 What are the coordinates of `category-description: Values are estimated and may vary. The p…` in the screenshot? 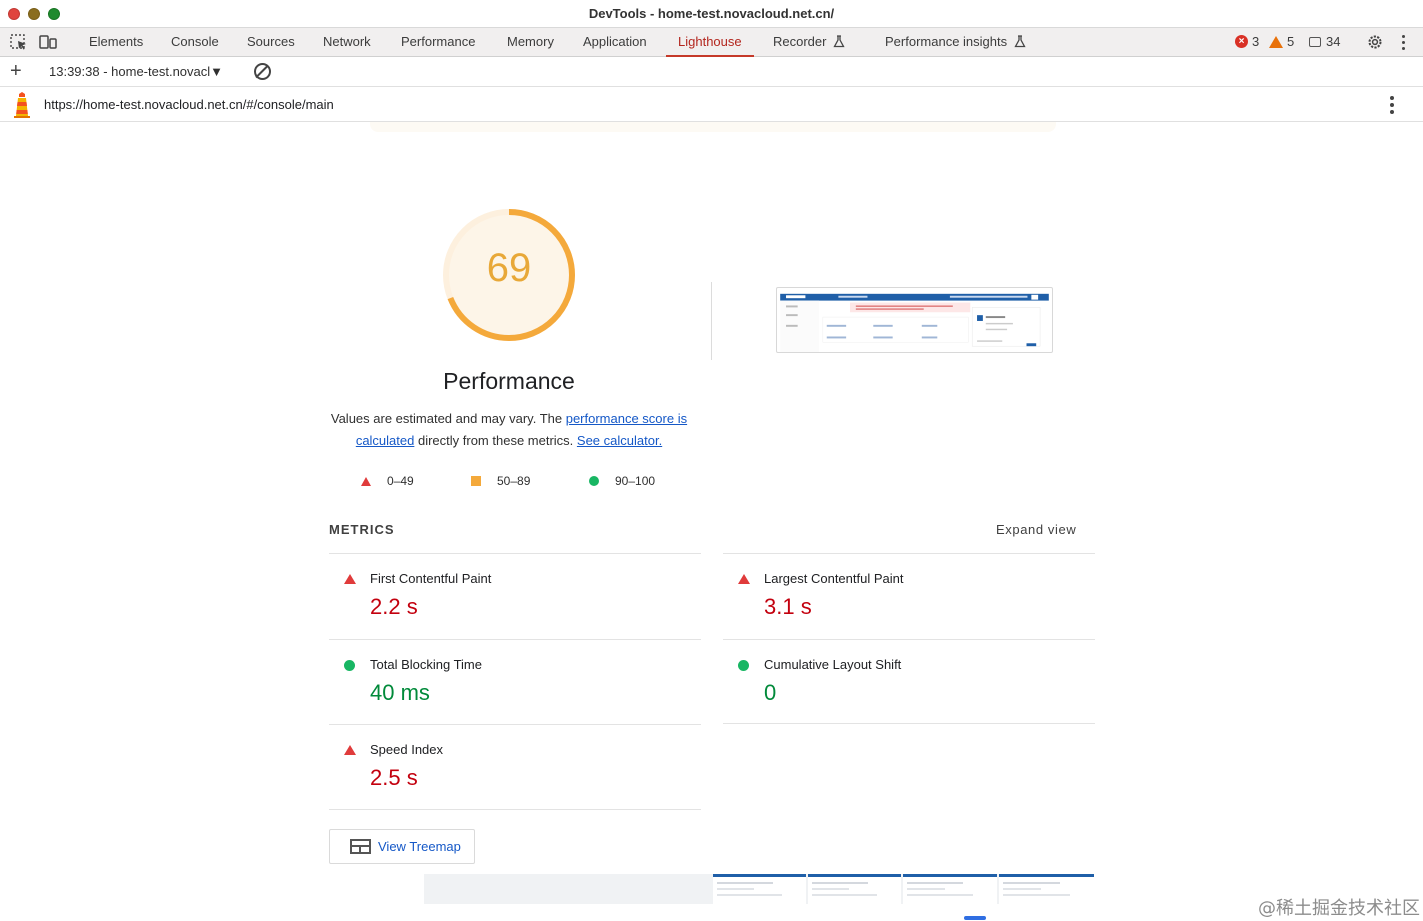 It's located at (509, 430).